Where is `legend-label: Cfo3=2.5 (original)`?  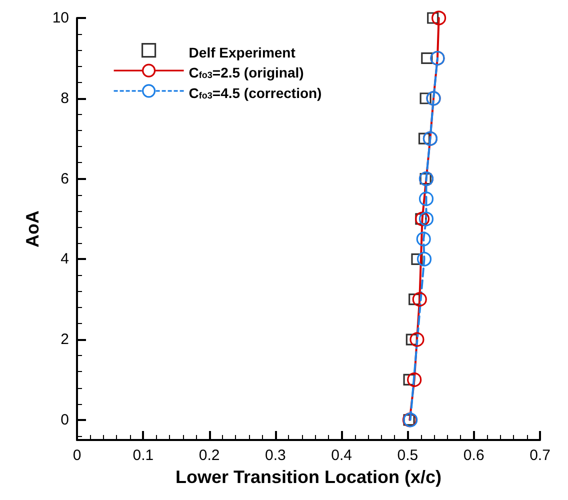 legend-label: Cfo3=2.5 (original) is located at coordinates (246, 72).